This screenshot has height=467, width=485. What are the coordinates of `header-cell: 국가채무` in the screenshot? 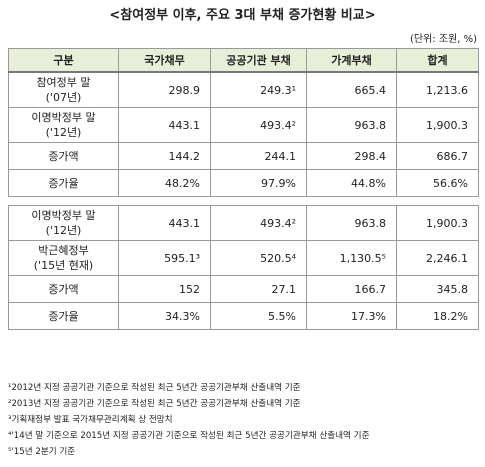 It's located at (164, 60).